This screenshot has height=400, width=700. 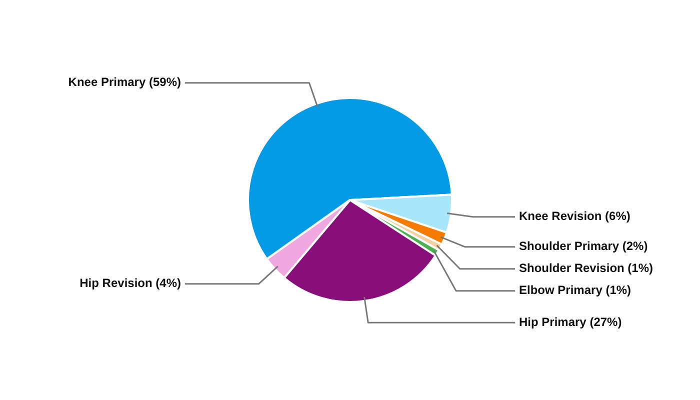 I want to click on slice-label: Knee Revision (6%), so click(x=574, y=216).